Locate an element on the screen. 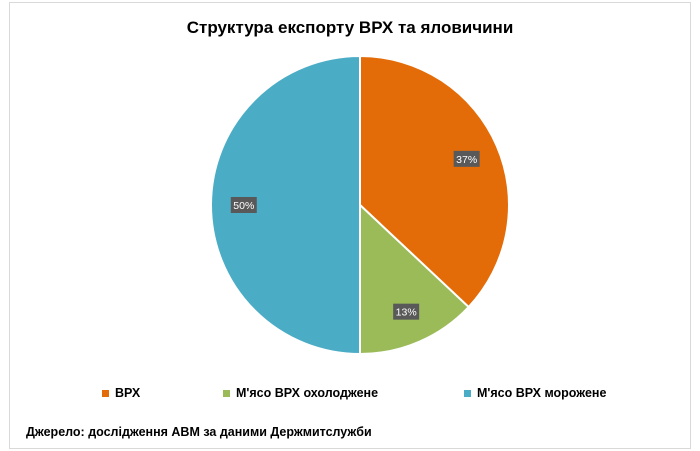 This screenshot has width=700, height=451. svg-text: 37% is located at coordinates (466, 160).